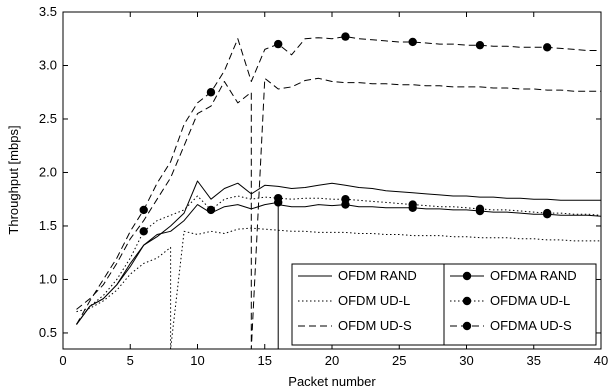  I want to click on legend-label-ofdm-ud-s: OFDM UD-S, so click(375, 325).